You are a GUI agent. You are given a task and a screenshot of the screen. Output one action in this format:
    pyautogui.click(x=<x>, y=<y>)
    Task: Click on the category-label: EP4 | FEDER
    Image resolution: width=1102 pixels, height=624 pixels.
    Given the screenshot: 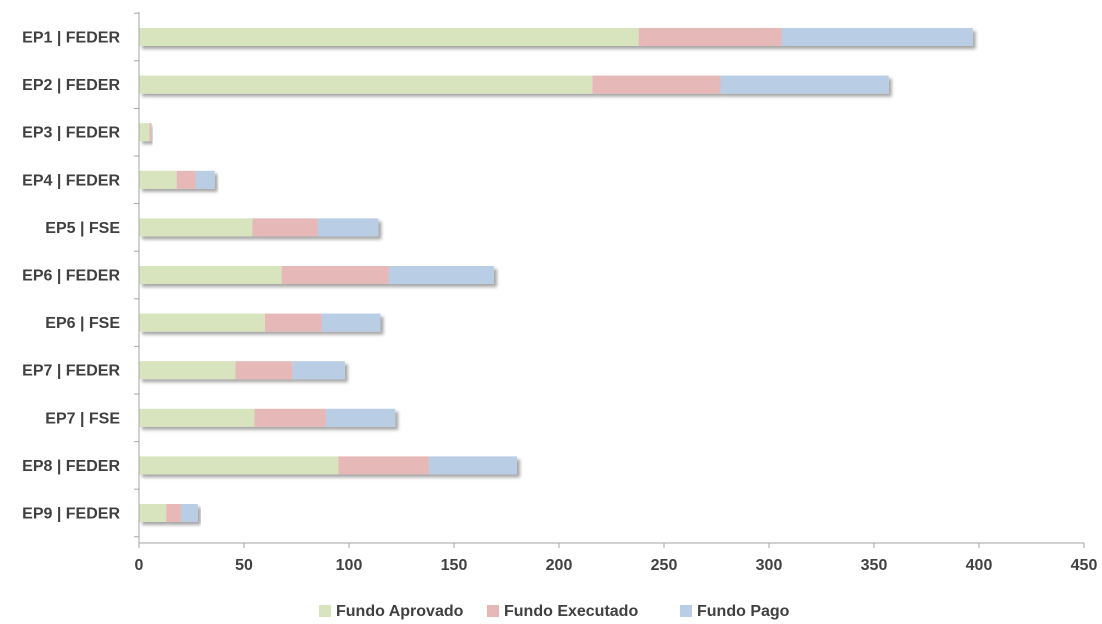 What is the action you would take?
    pyautogui.click(x=71, y=180)
    